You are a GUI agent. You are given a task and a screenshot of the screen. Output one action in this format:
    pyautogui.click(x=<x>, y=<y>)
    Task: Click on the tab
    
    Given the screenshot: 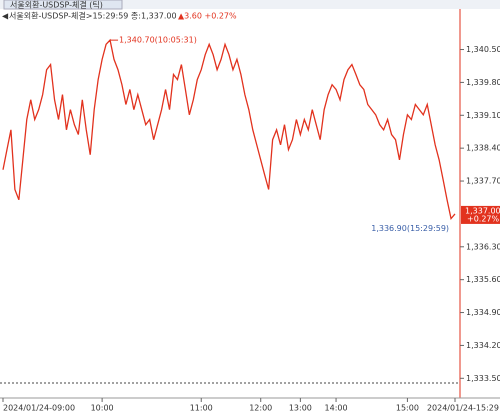 What is the action you would take?
    pyautogui.click(x=63, y=5)
    